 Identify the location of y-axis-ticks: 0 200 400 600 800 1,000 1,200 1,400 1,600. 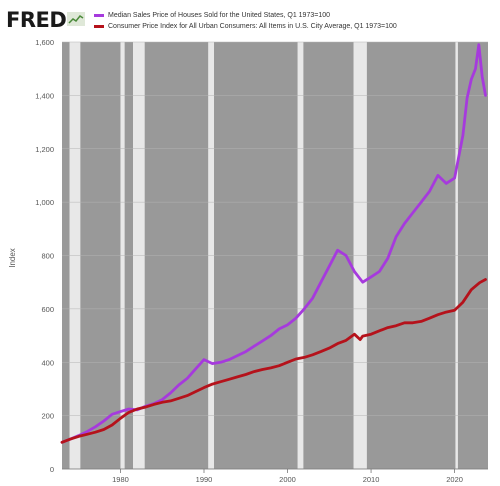
(44, 256).